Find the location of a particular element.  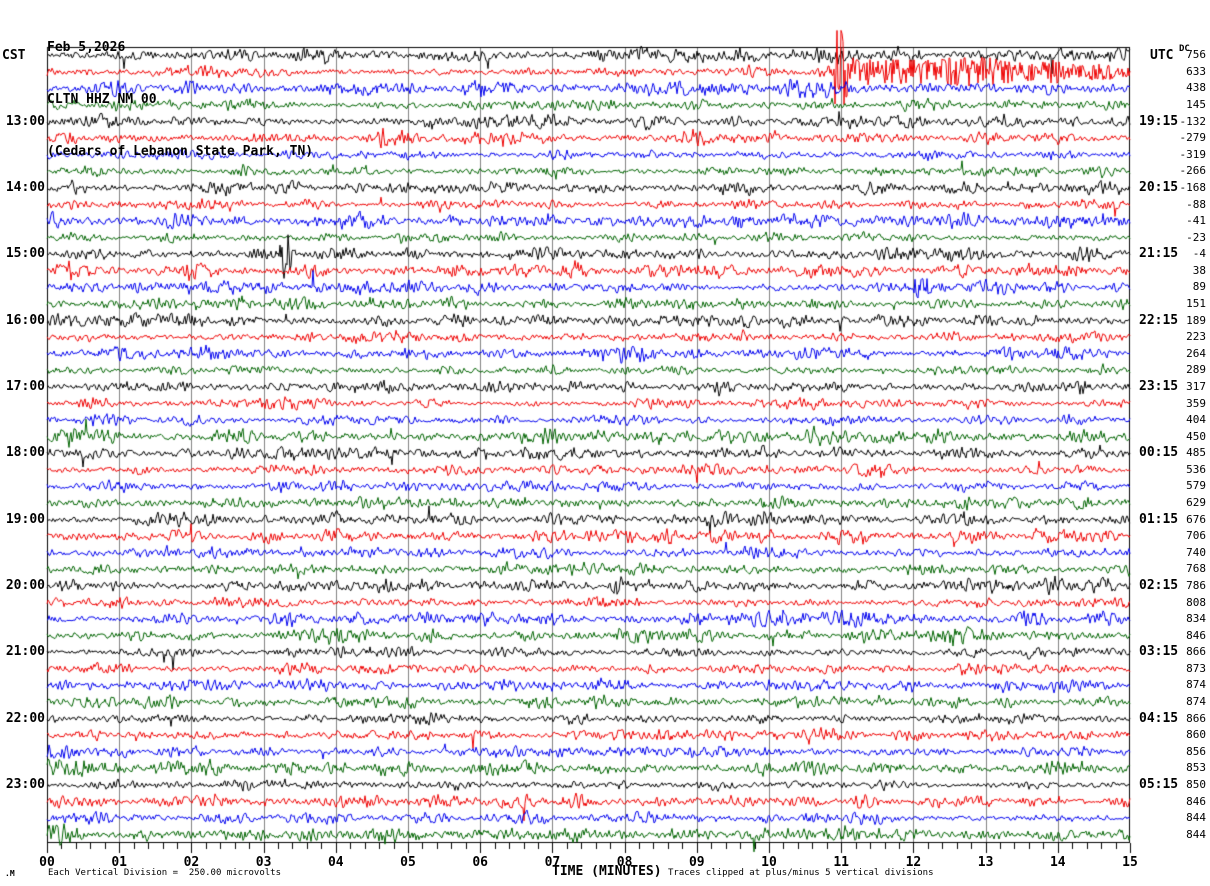

right-hour-label: 03:15 is located at coordinates (1159, 652).